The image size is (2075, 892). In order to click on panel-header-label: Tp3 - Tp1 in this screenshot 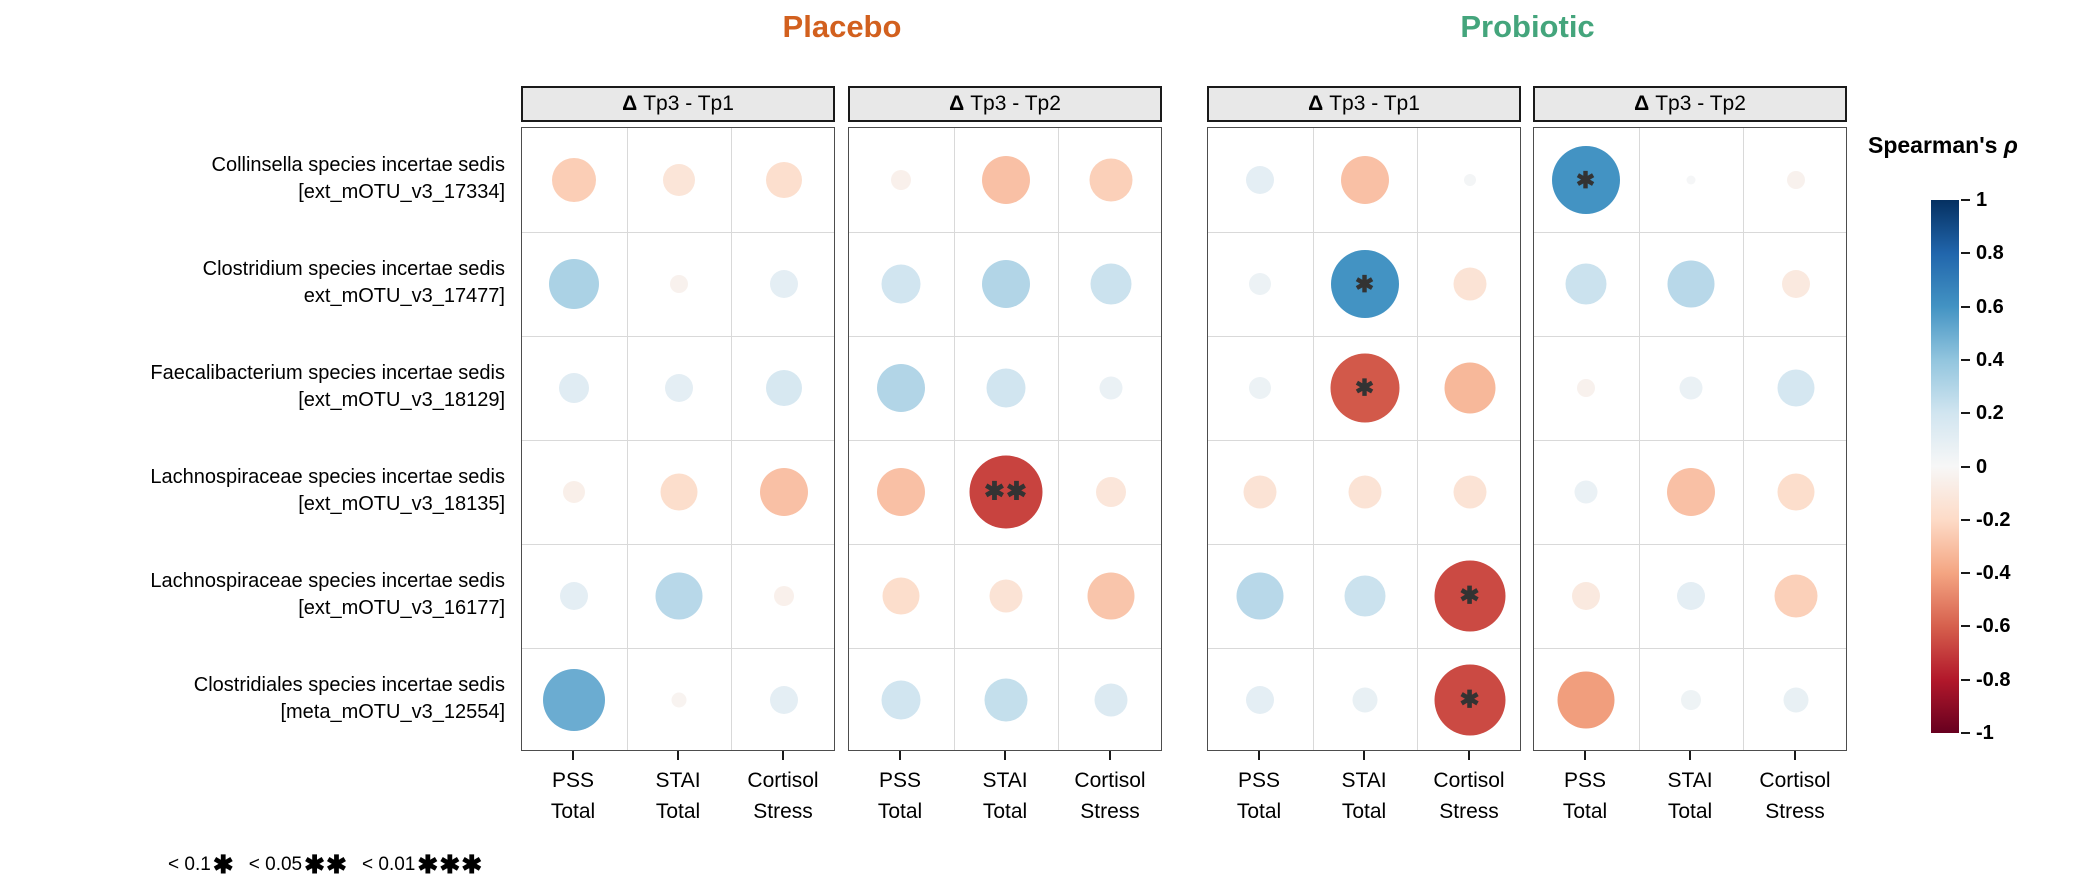, I will do `click(1374, 103)`.